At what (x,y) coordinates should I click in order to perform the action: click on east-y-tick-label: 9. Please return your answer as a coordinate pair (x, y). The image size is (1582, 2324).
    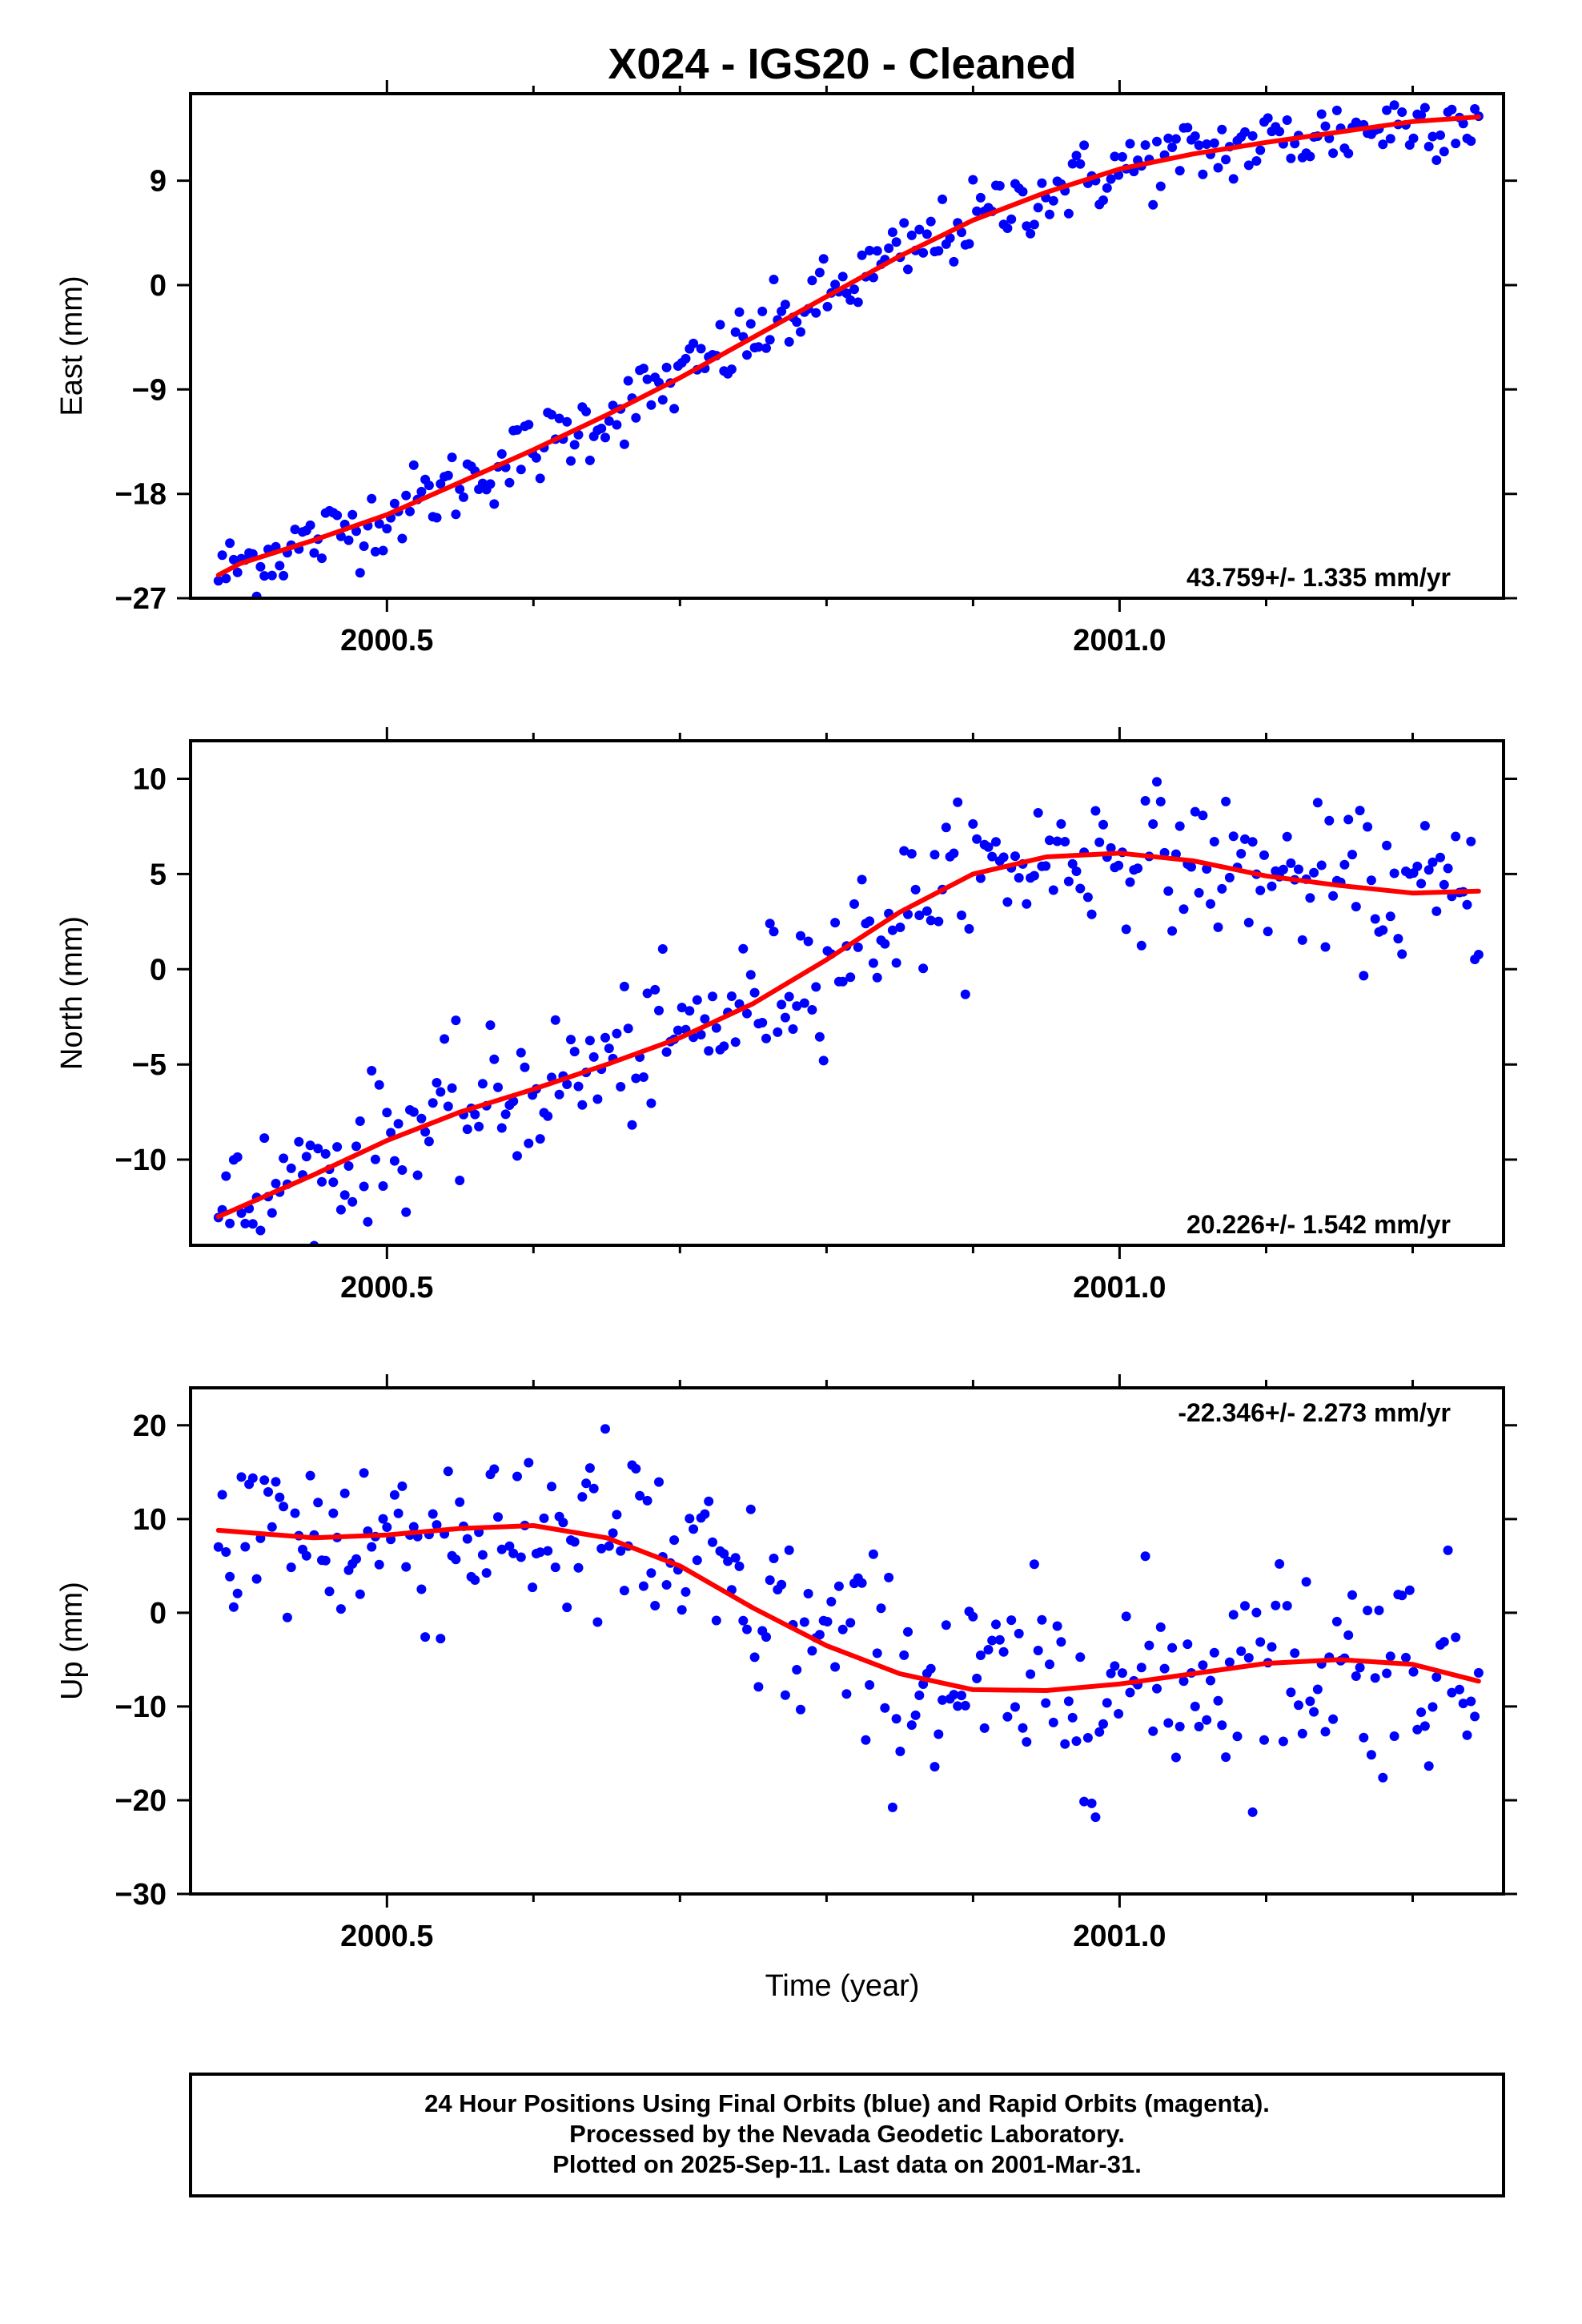
    Looking at the image, I should click on (158, 182).